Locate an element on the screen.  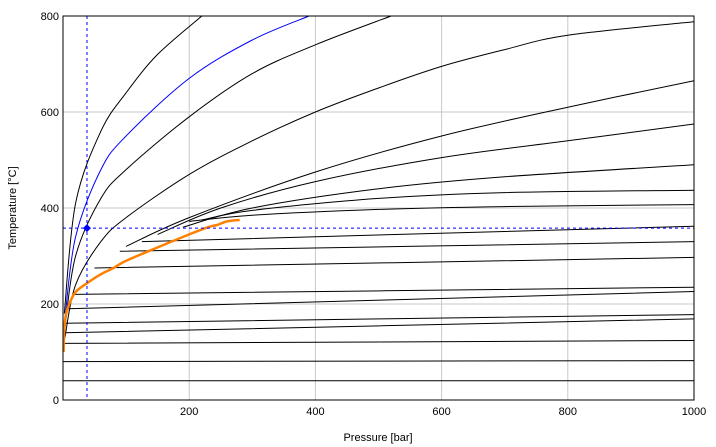
x-tick-label: 0 is located at coordinates (56, 401).